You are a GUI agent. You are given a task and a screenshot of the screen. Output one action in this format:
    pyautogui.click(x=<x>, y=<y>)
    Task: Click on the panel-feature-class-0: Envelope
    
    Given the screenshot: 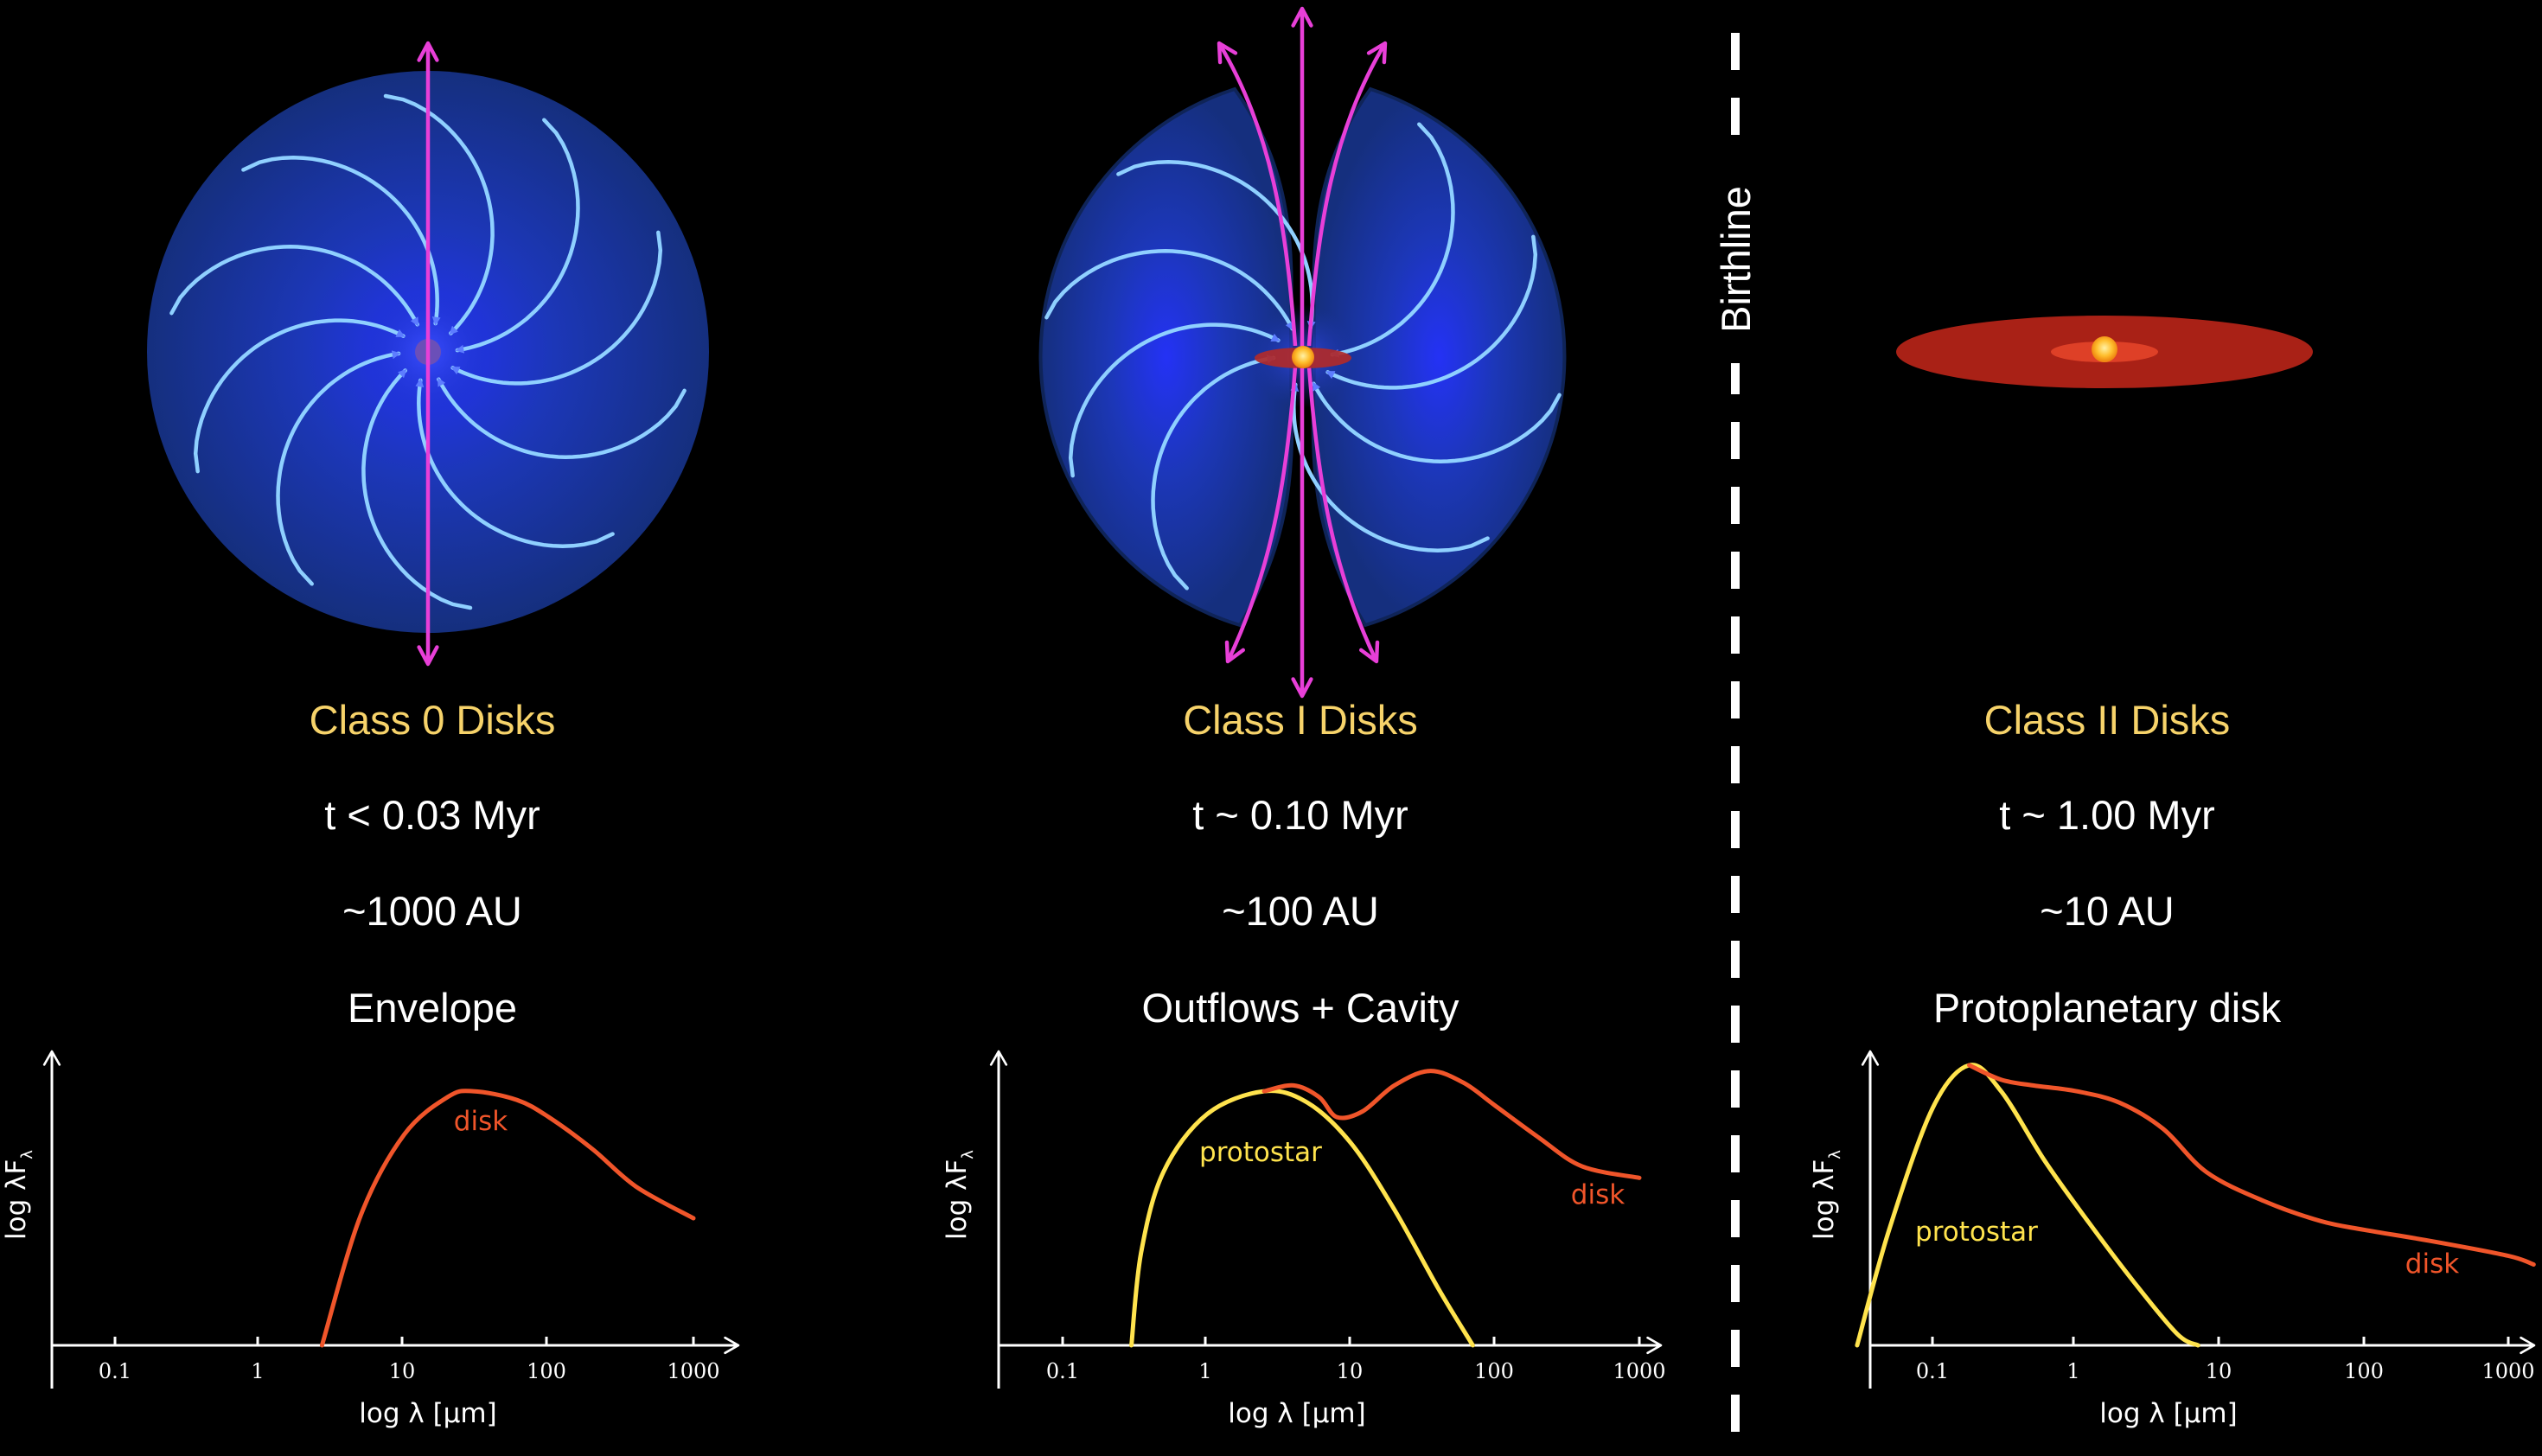 What is the action you would take?
    pyautogui.click(x=432, y=1008)
    